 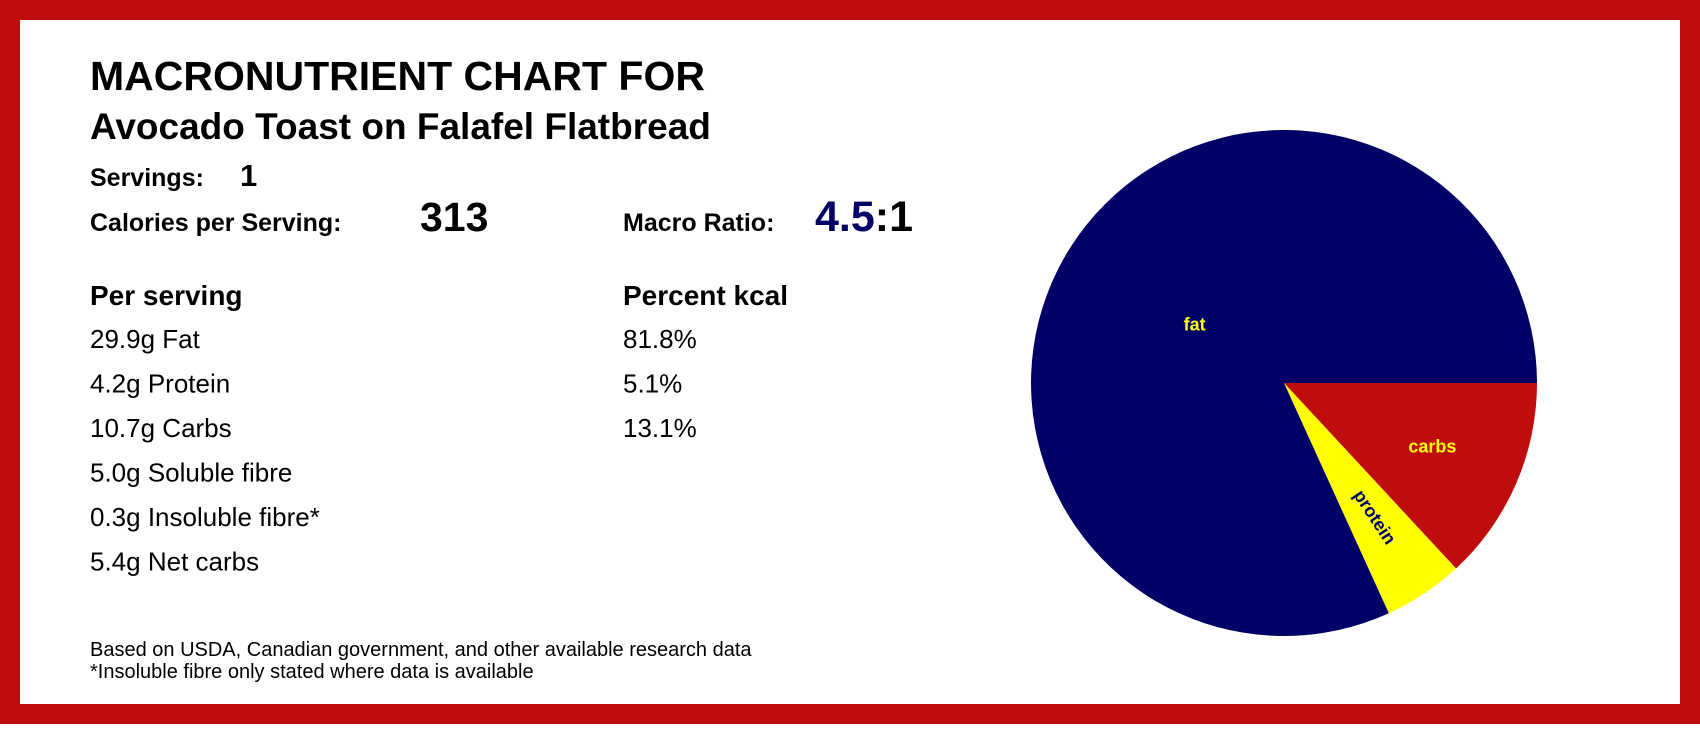 I want to click on nutrient-amount: 0.3g Insoluble fibre*, so click(x=205, y=517).